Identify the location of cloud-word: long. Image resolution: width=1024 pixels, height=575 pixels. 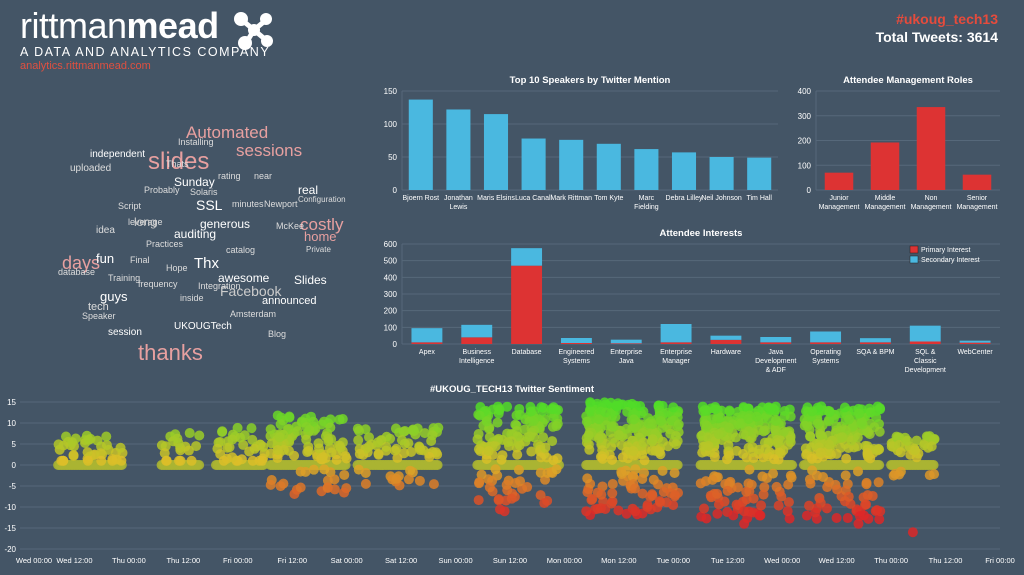
(145, 222).